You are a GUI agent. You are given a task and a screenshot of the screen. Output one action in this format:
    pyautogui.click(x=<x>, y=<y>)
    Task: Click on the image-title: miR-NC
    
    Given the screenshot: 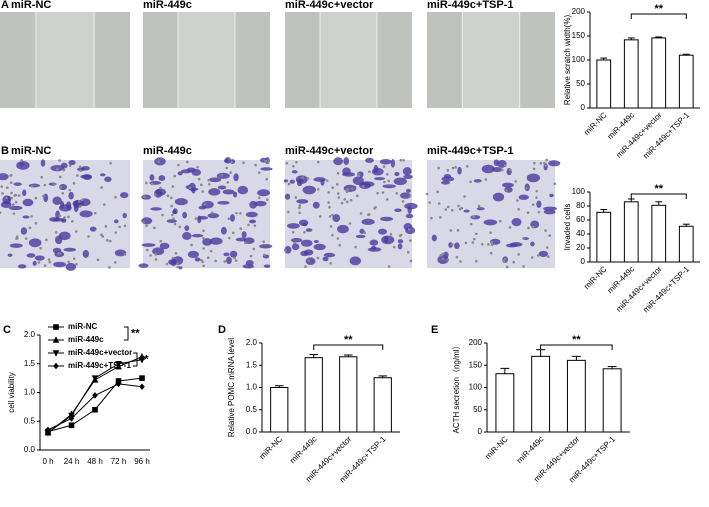 What is the action you would take?
    pyautogui.click(x=31, y=5)
    